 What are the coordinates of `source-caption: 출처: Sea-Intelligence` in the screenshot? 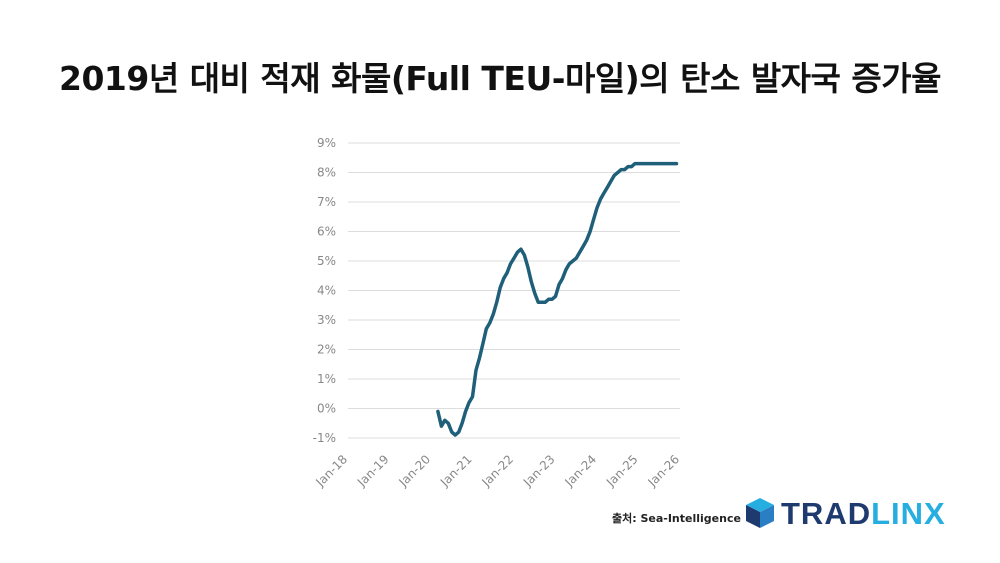 It's located at (676, 518).